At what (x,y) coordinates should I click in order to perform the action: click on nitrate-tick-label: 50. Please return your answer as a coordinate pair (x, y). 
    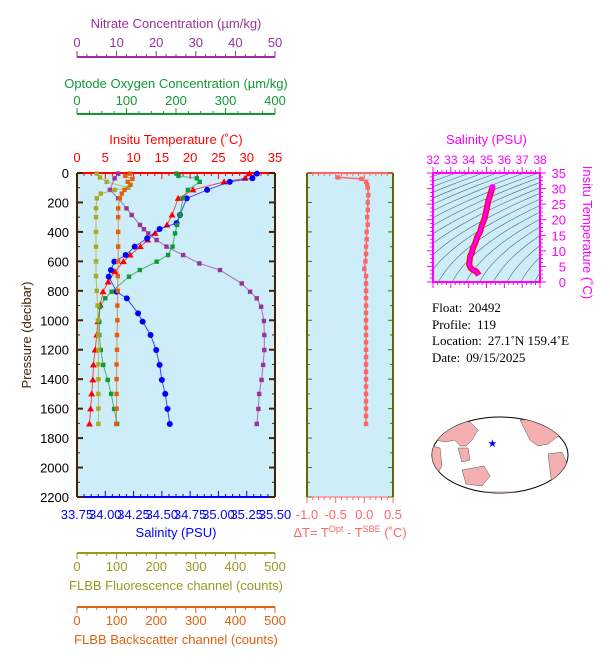
    Looking at the image, I should click on (275, 42).